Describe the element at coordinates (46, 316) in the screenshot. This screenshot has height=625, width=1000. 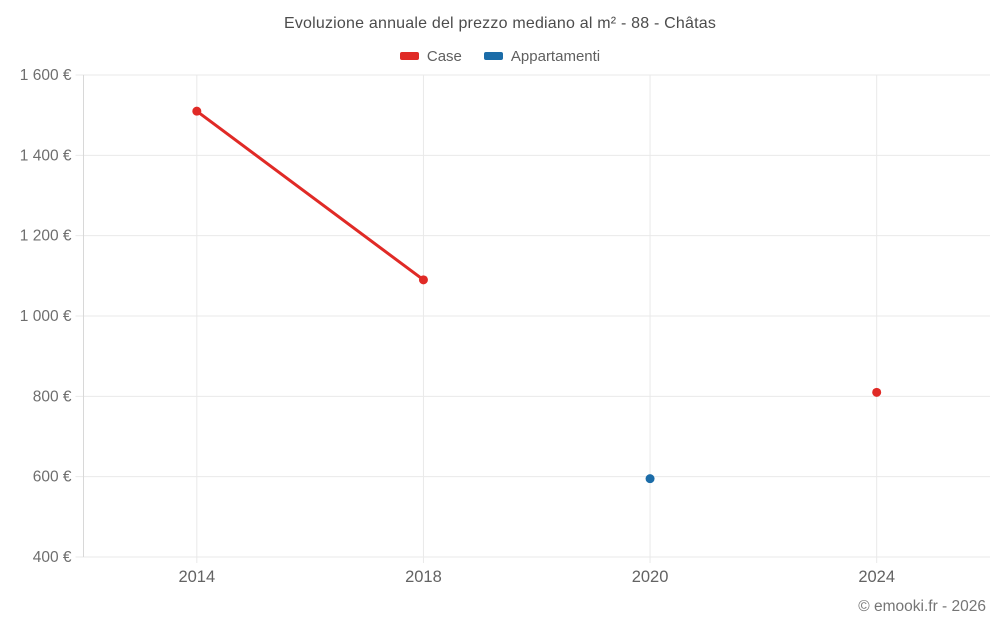
I see `y-tick-label: 1 000 €` at that location.